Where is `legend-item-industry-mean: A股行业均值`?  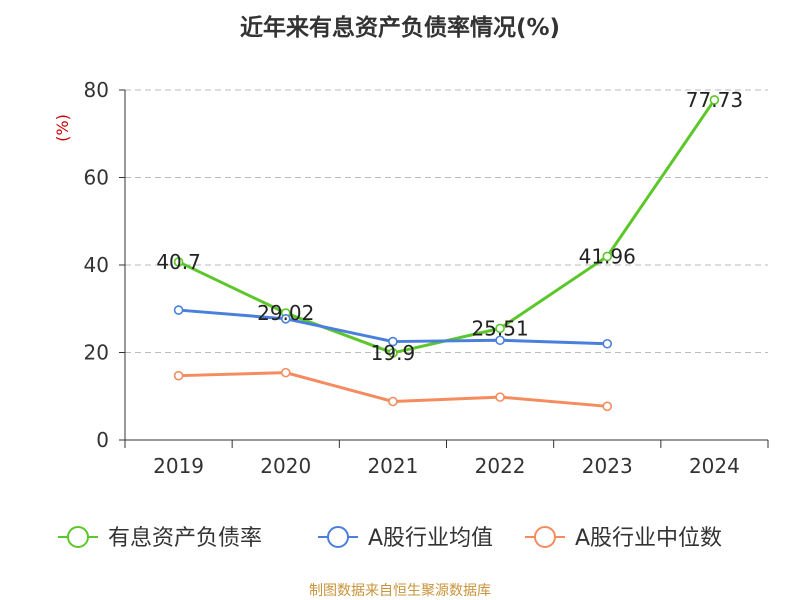
legend-item-industry-mean: A股行业均值 is located at coordinates (405, 538).